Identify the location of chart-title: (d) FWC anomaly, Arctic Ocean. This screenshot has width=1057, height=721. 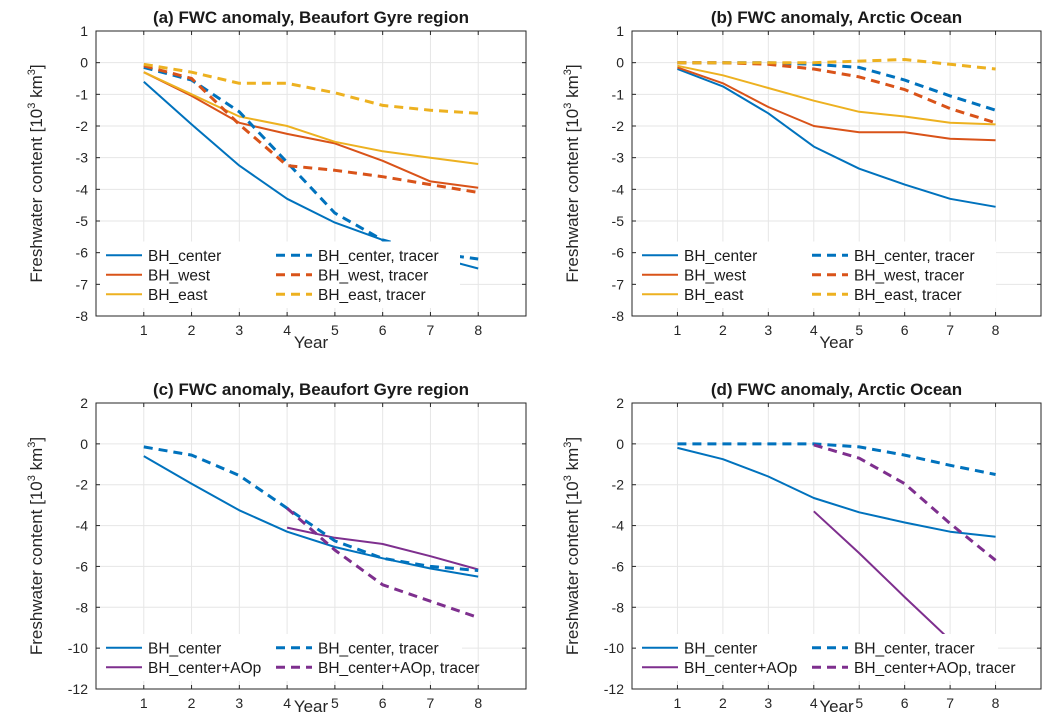
(836, 389).